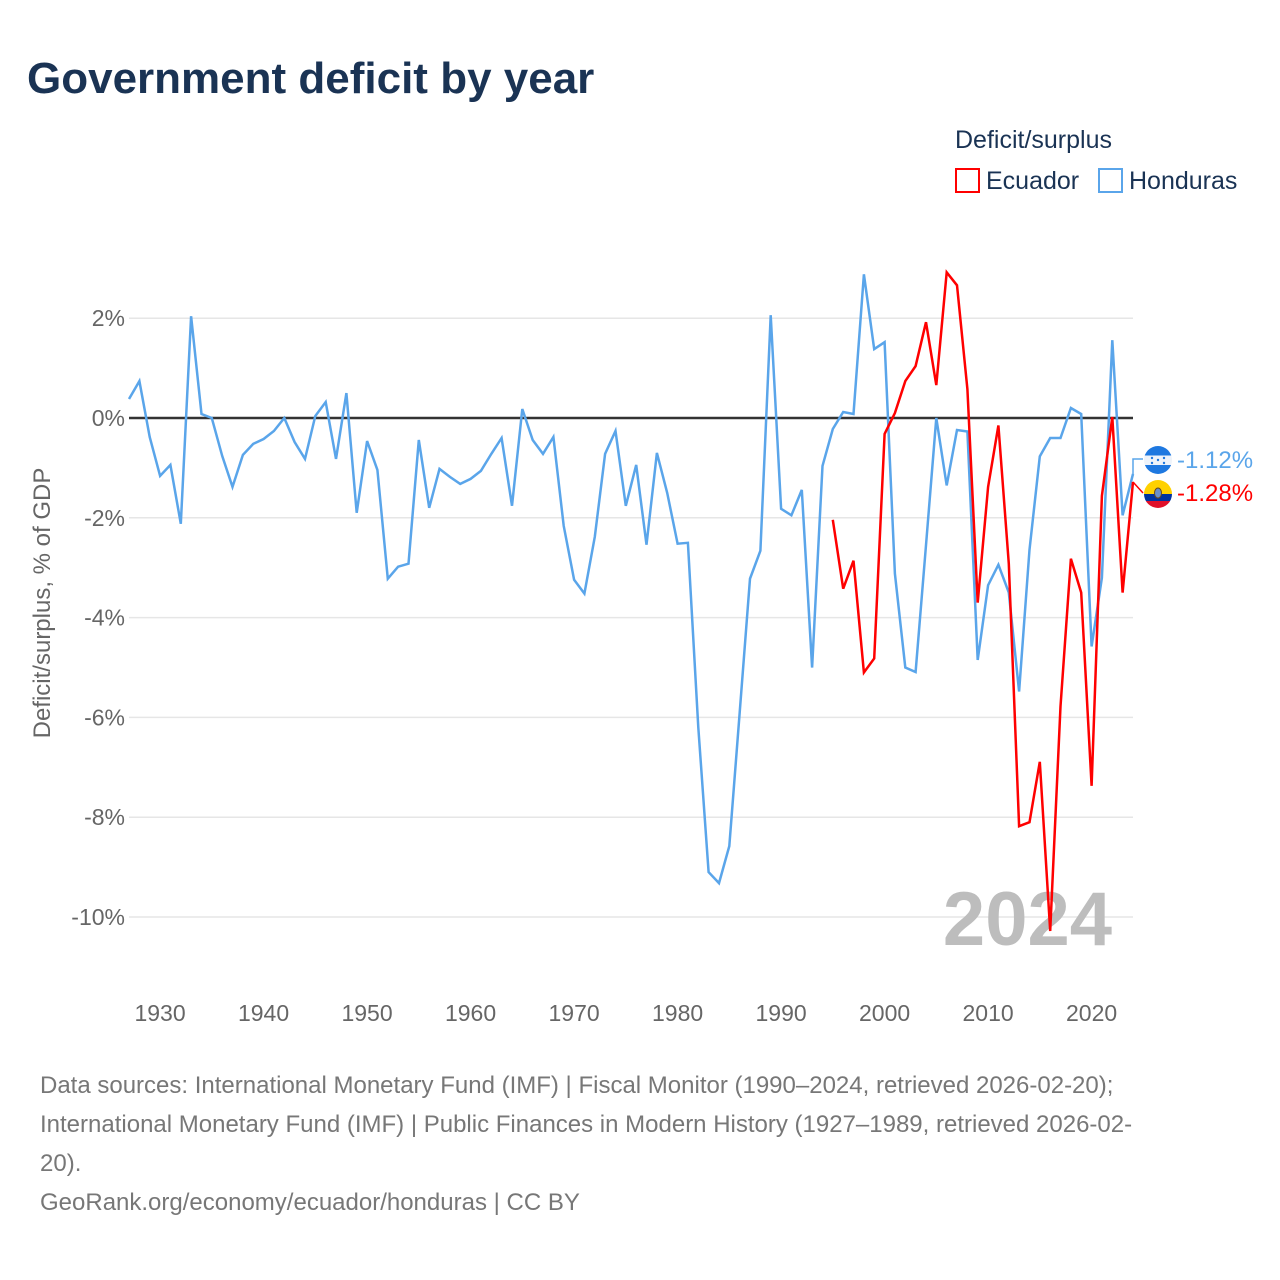  What do you see at coordinates (104, 817) in the screenshot?
I see `y-tick-label: -8%` at bounding box center [104, 817].